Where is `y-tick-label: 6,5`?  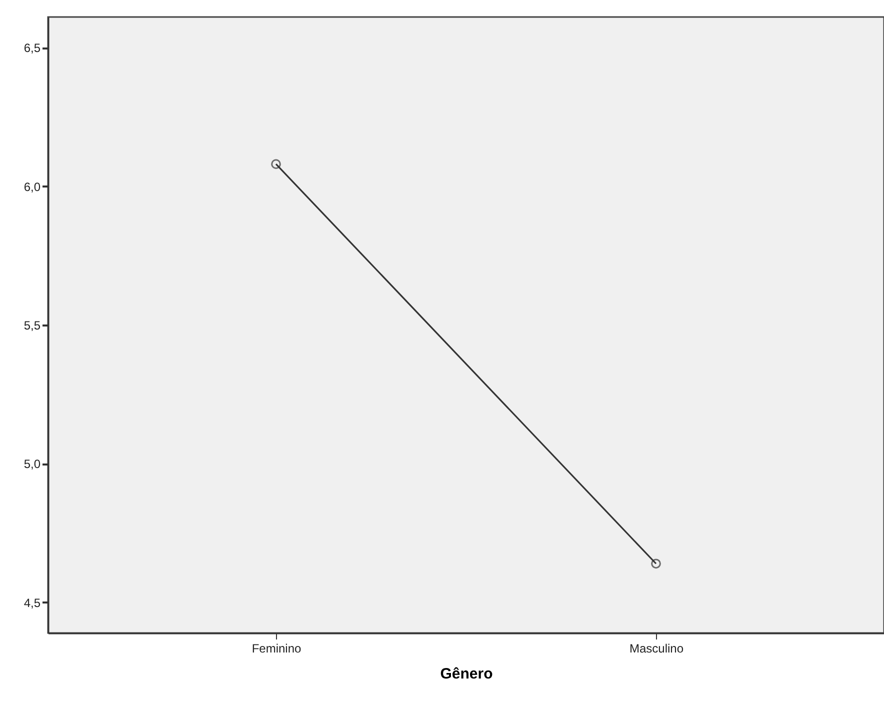 y-tick-label: 6,5 is located at coordinates (32, 48).